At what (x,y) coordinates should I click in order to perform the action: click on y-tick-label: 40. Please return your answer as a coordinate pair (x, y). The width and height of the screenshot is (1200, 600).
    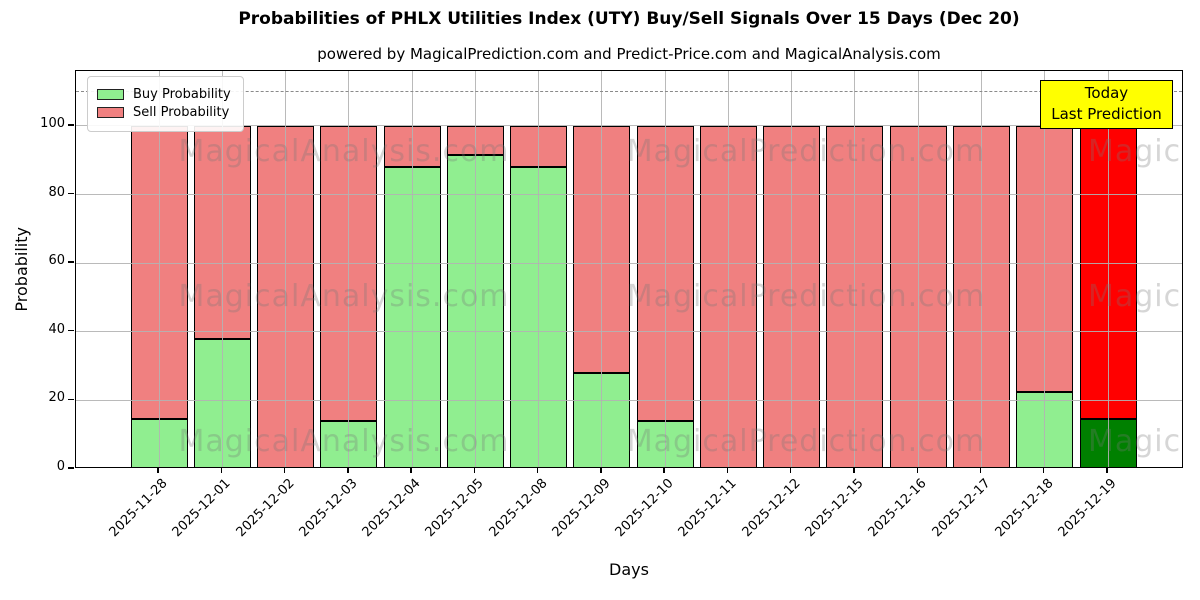
    Looking at the image, I should click on (56, 329).